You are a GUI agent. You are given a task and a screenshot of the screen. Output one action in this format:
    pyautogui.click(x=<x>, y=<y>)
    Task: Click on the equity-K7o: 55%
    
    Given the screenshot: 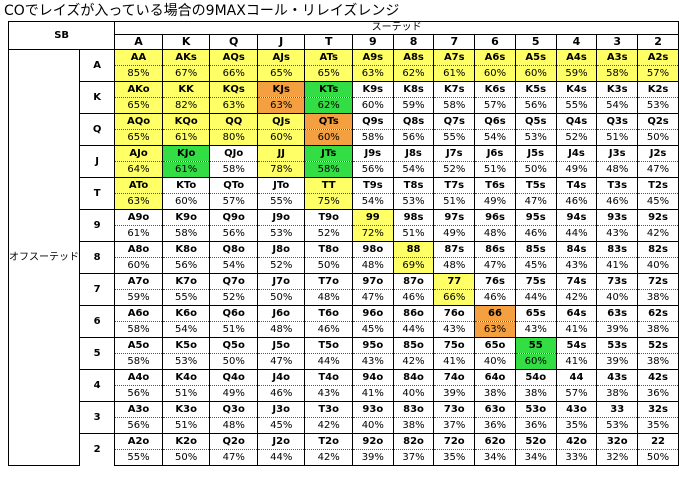 What is the action you would take?
    pyautogui.click(x=186, y=297)
    